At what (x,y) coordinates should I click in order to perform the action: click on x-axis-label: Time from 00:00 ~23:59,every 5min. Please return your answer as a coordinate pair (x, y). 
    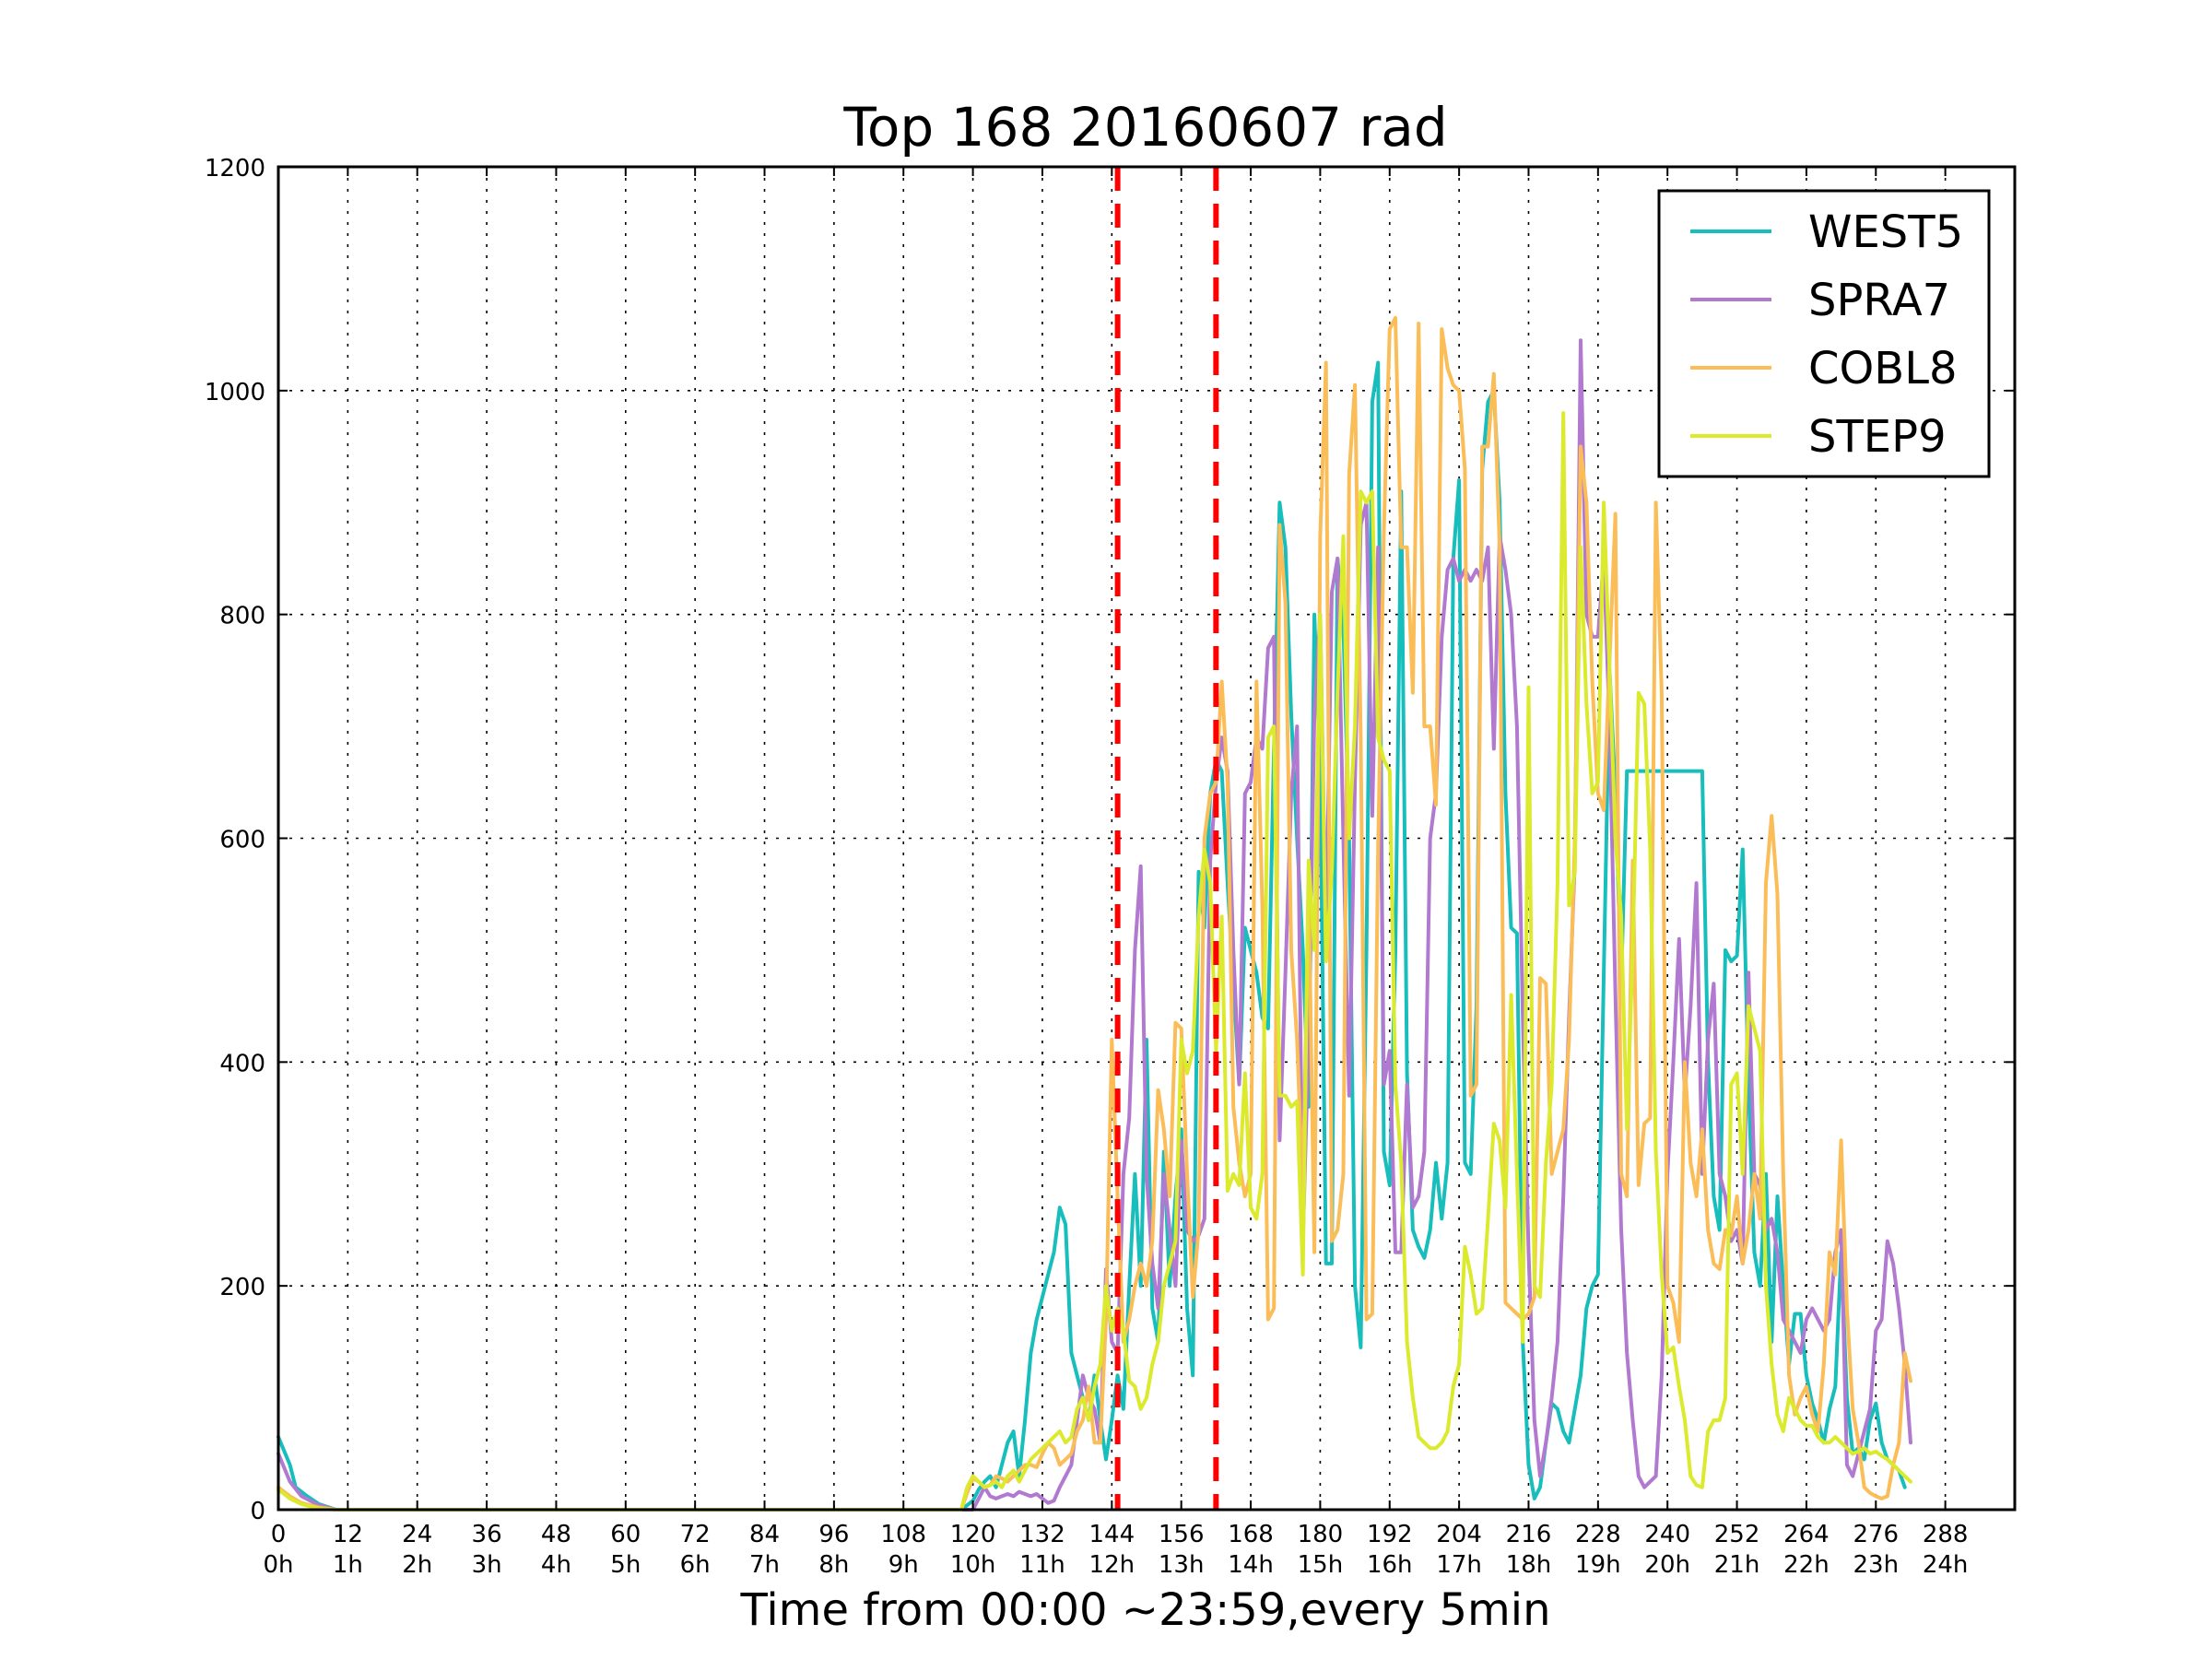
    Looking at the image, I should click on (1145, 1610).